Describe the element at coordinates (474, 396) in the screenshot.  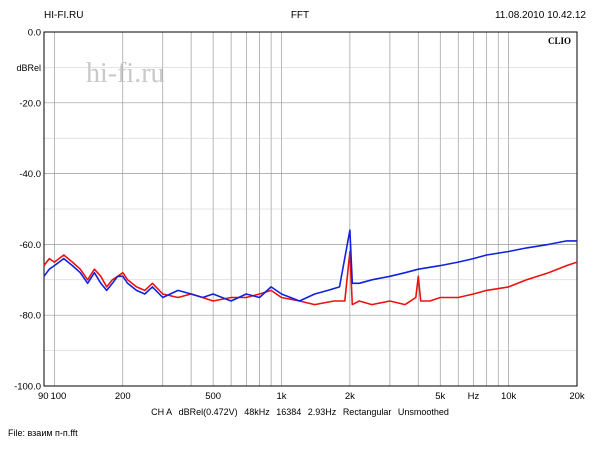
I see `x-tick-label: Hz` at that location.